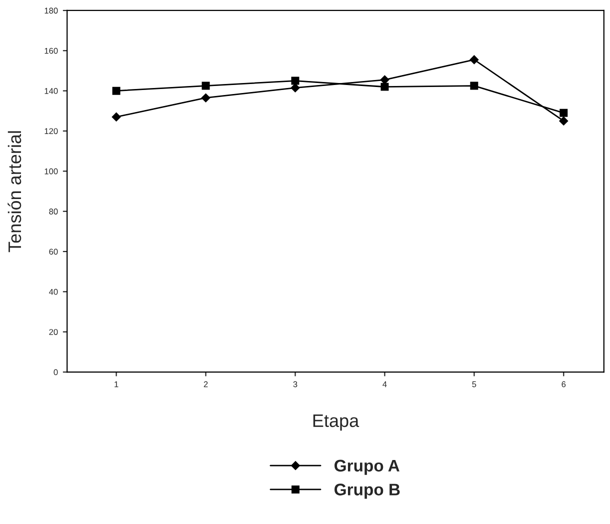  What do you see at coordinates (51, 131) in the screenshot?
I see `y-tick-label: 120` at bounding box center [51, 131].